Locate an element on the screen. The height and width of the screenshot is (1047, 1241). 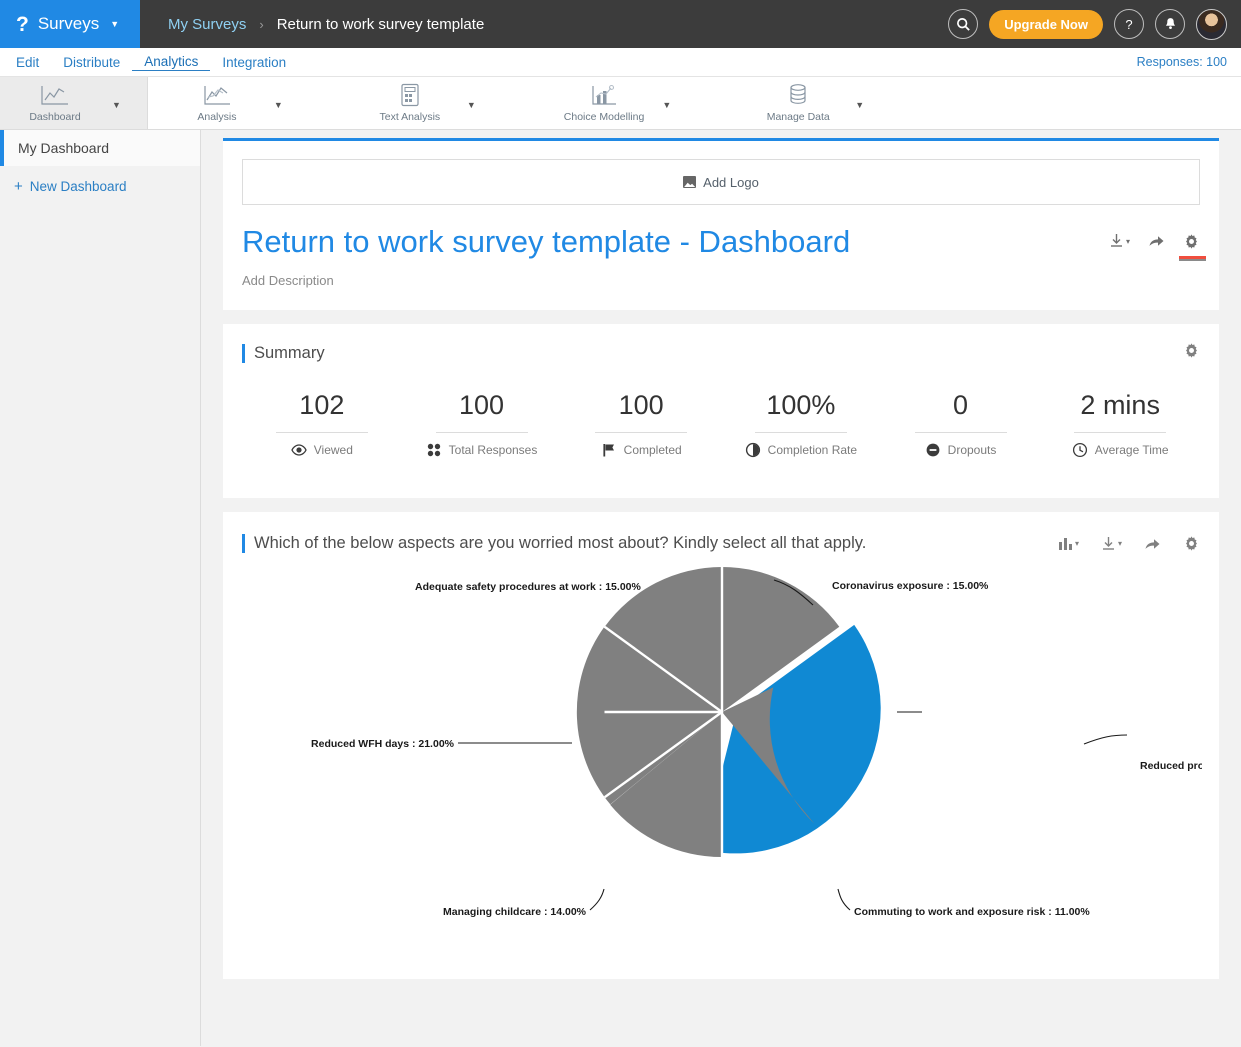
notification-bell-icon is located at coordinates (1170, 24).